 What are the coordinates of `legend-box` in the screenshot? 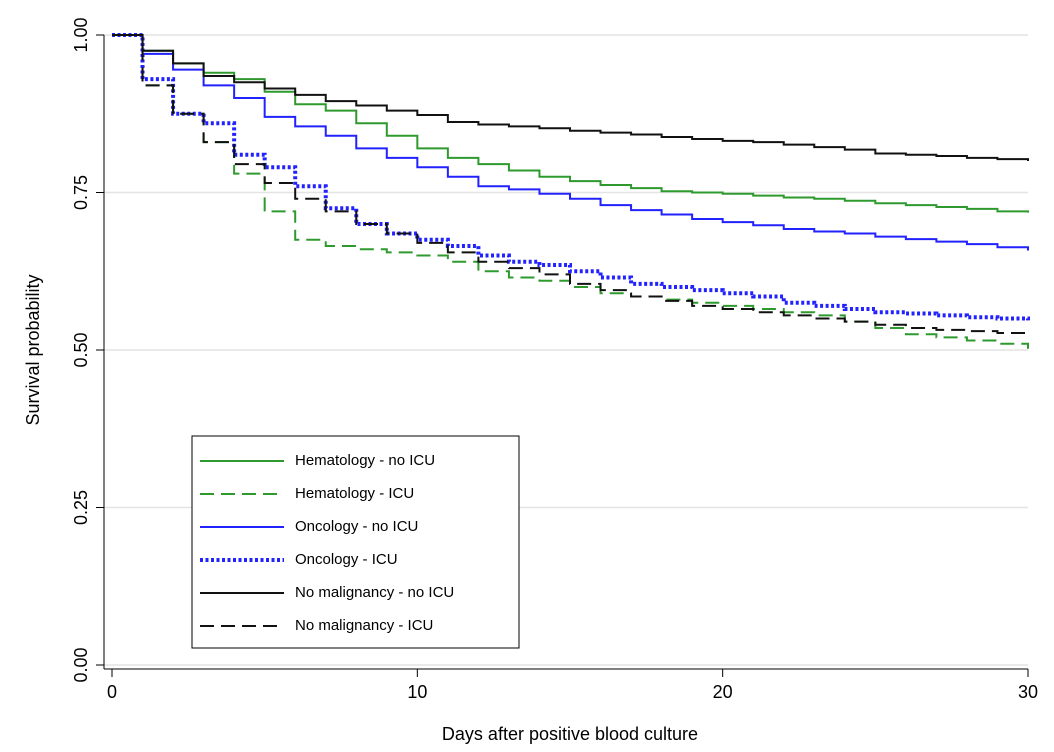 It's located at (355, 542).